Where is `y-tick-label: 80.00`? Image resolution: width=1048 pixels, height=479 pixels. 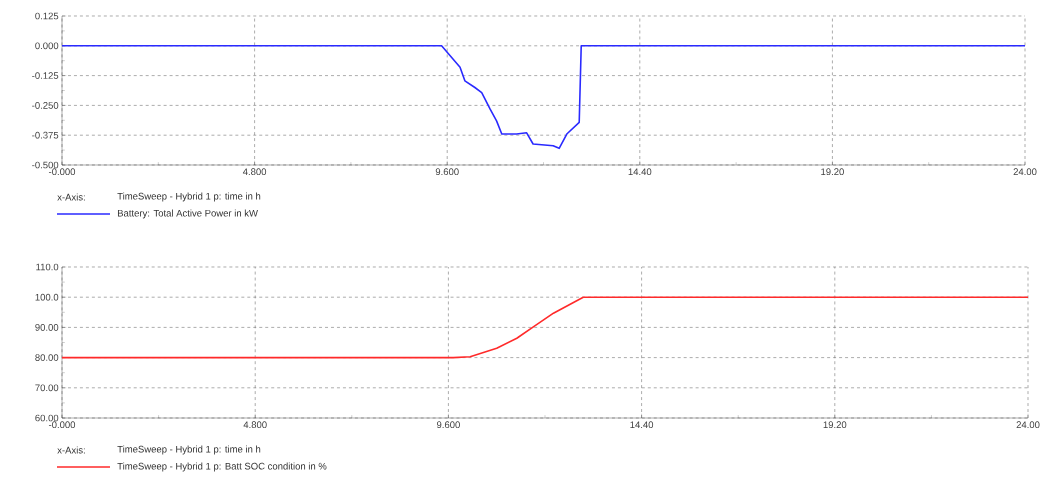
y-tick-label: 80.00 is located at coordinates (47, 357).